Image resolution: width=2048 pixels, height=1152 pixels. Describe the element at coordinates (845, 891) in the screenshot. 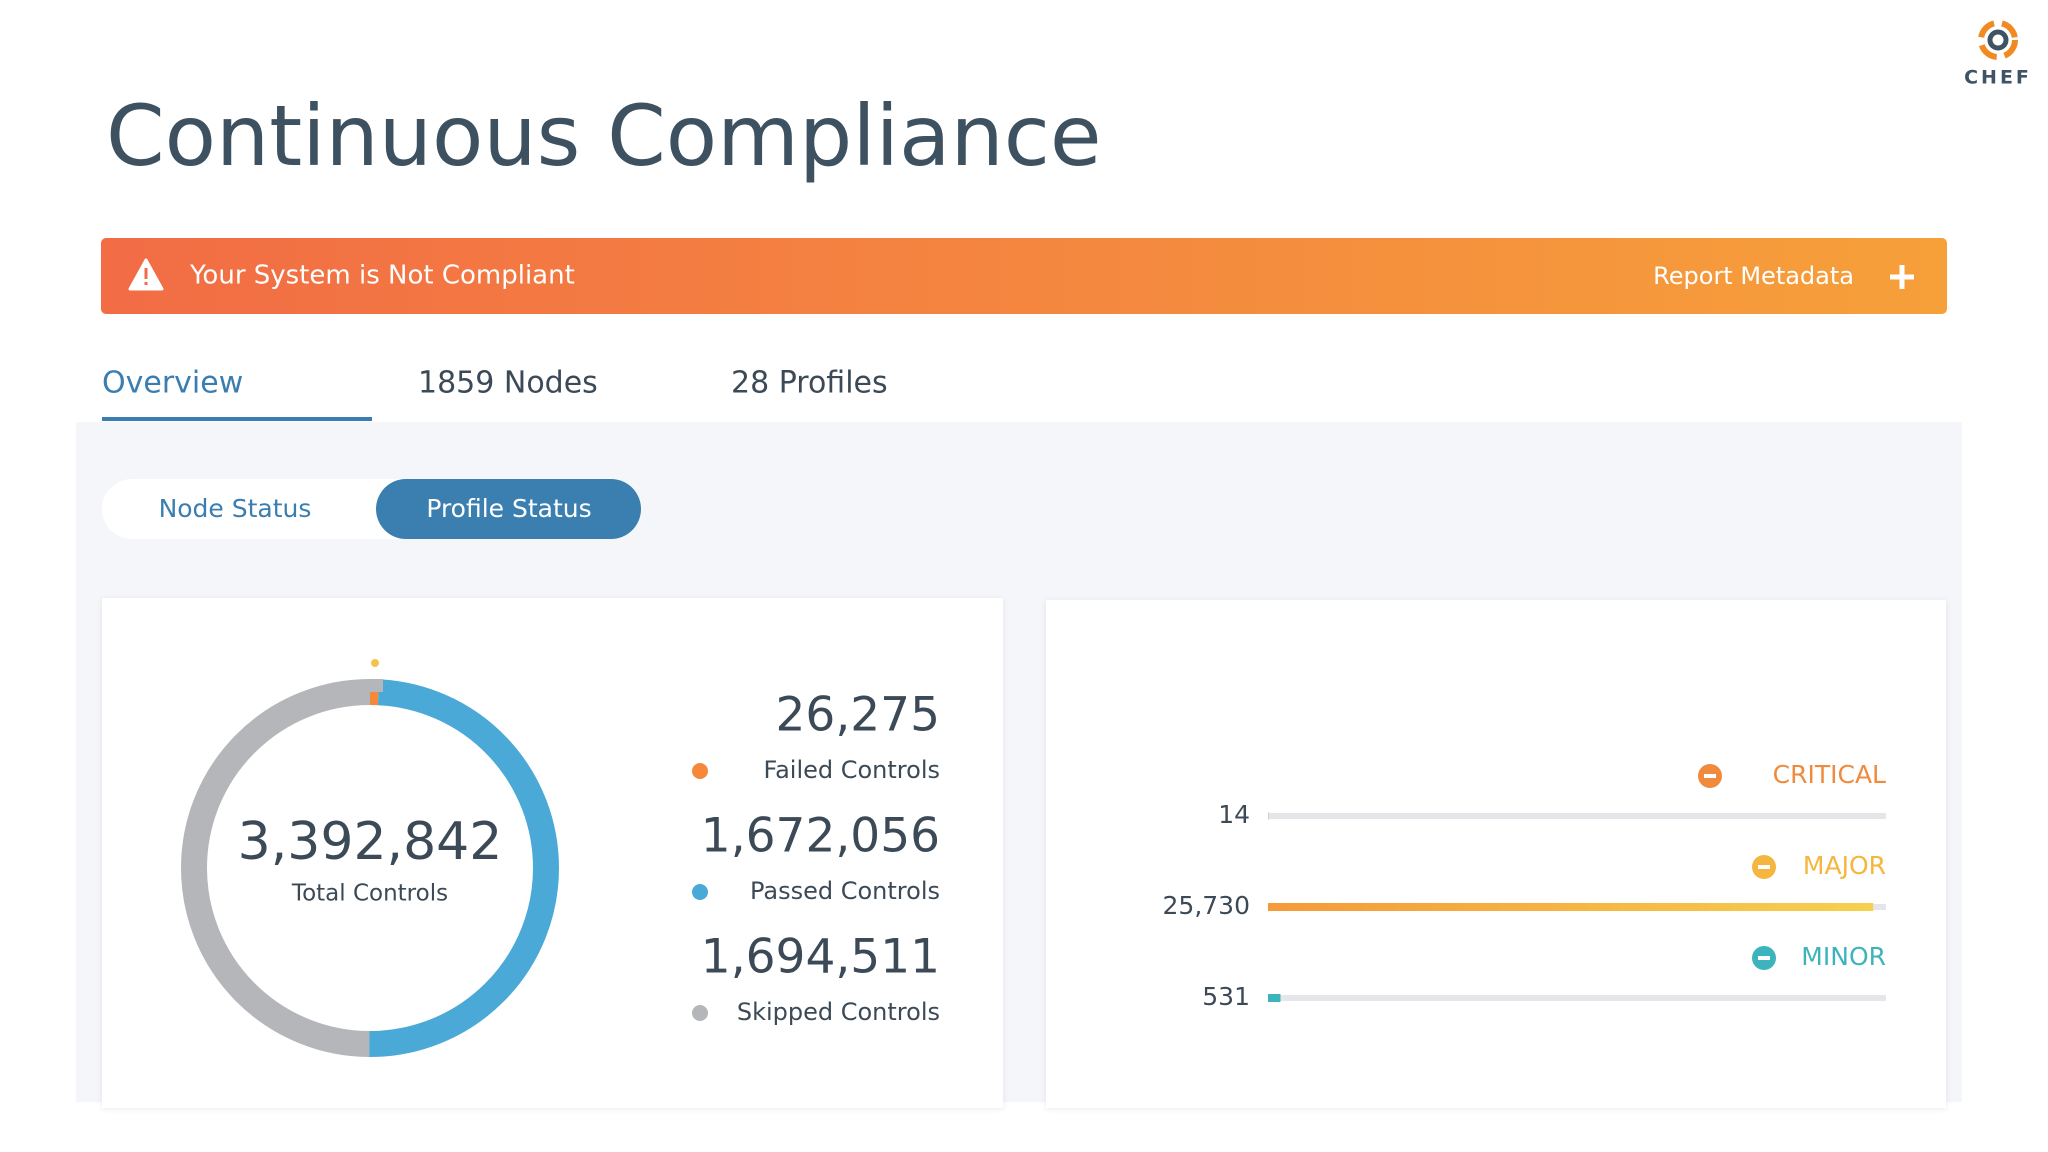

I see `legend-label: Passed Controls` at that location.